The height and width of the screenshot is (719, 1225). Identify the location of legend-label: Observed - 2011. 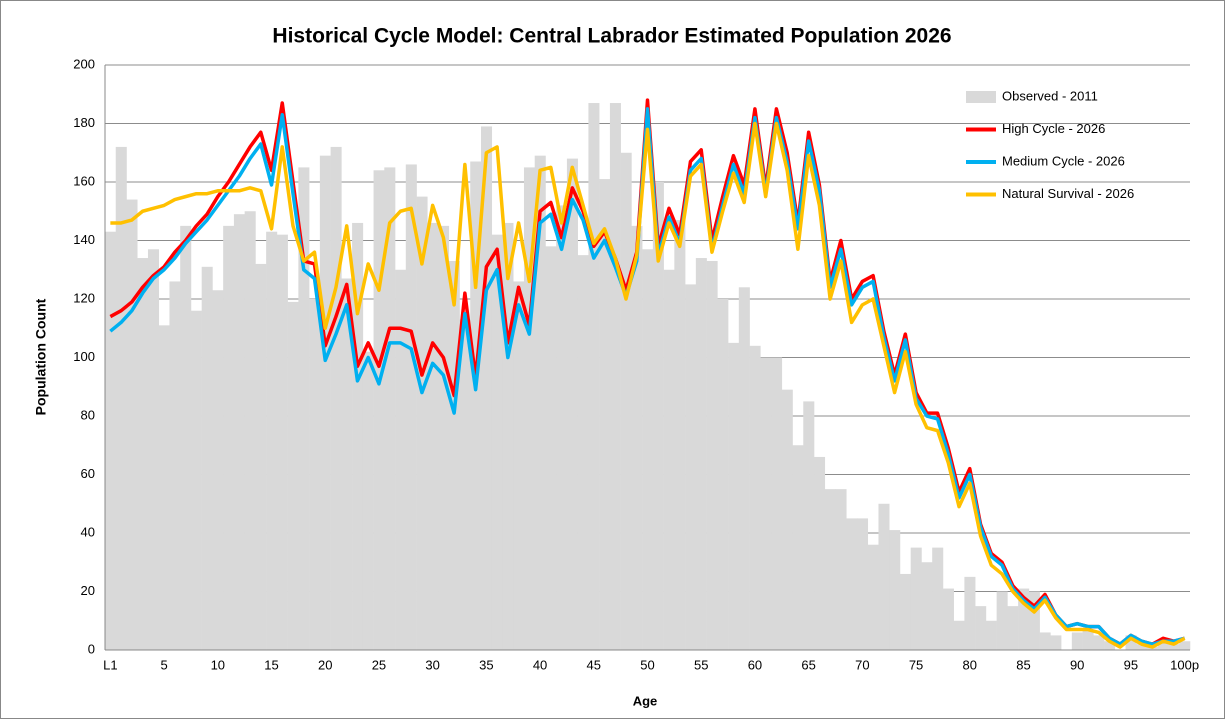
(1050, 95).